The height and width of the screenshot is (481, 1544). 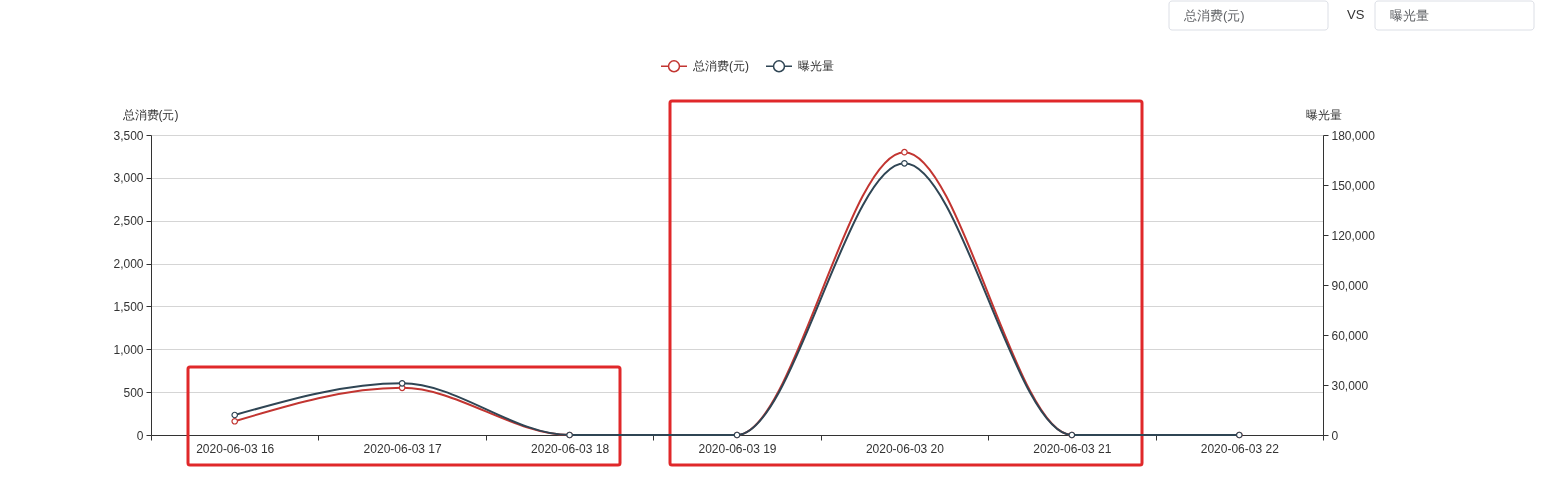 I want to click on x-tick-label: 2020-06-03 21, so click(x=1072, y=448).